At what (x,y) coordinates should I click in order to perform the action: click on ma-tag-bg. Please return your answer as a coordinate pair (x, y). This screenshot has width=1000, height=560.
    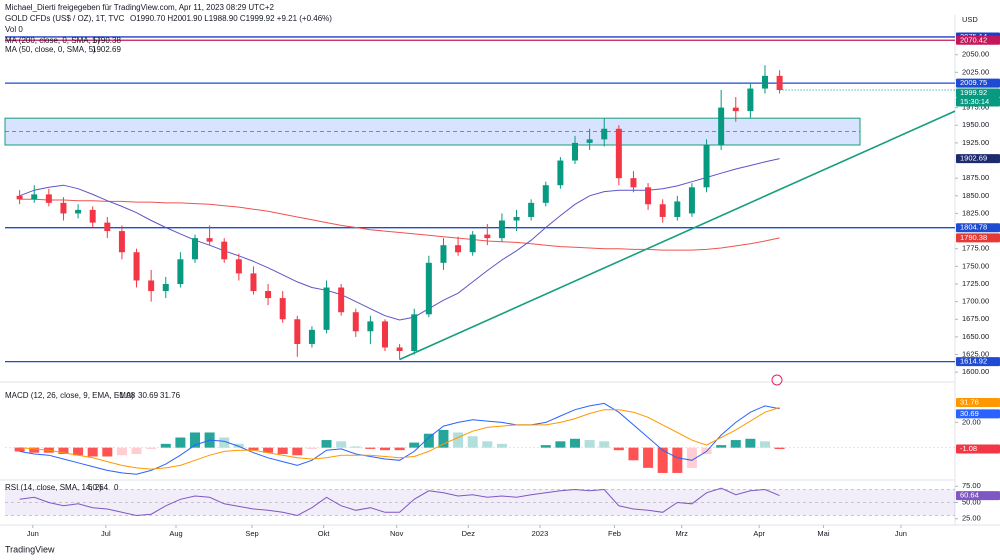
    Looking at the image, I should click on (978, 238).